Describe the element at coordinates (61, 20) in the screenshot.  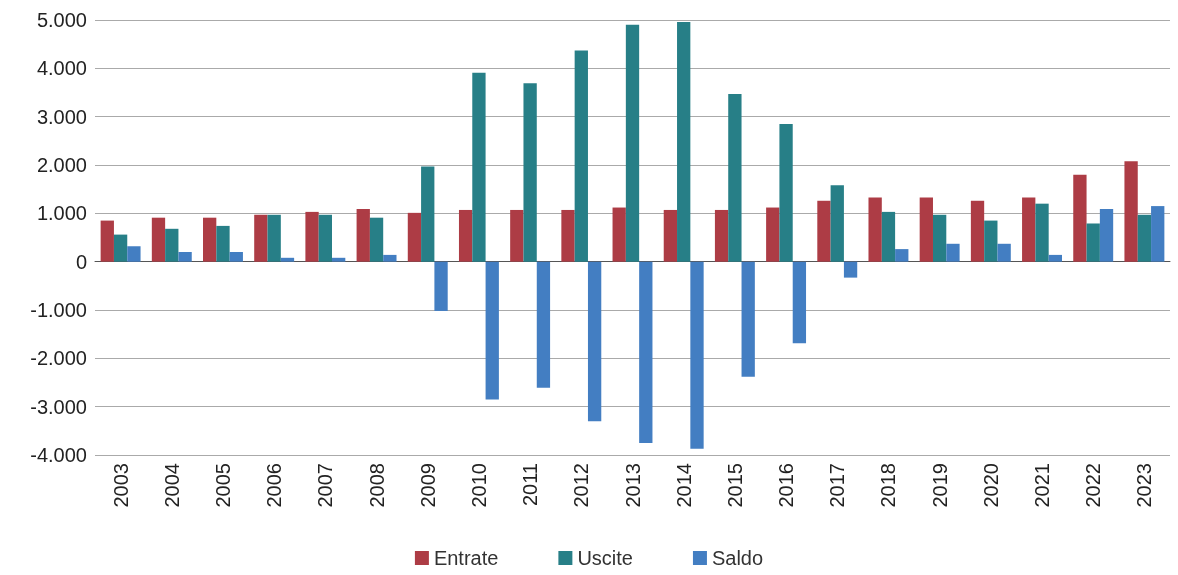
I see `y-tick-label: 5.000` at that location.